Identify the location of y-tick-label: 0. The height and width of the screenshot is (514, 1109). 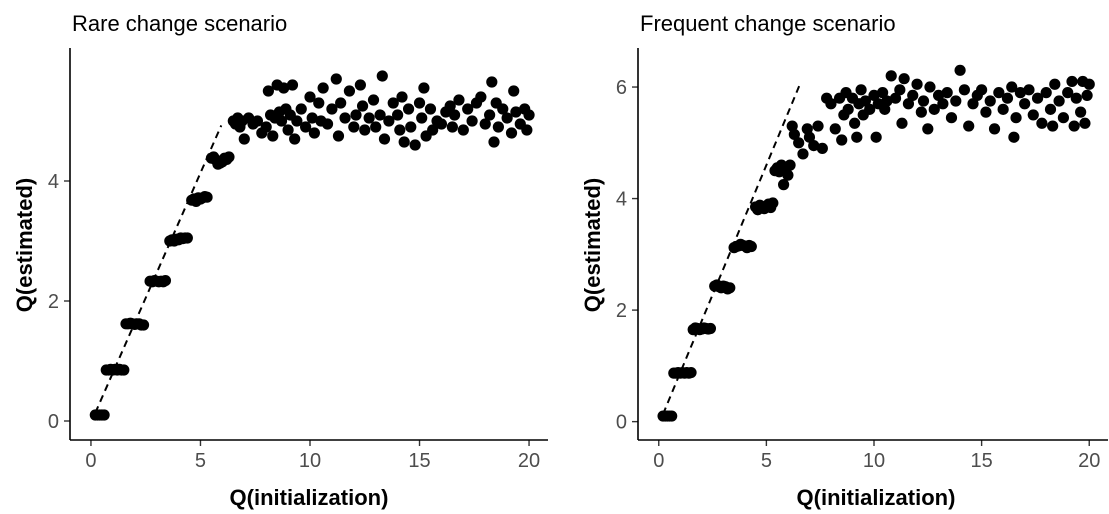
(621, 423).